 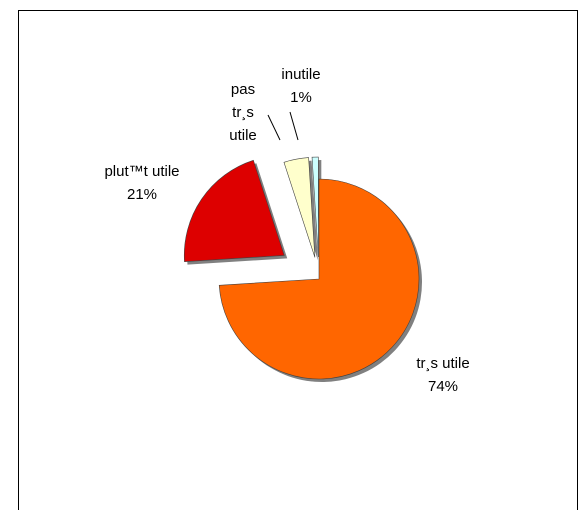 I want to click on label-inutile-name: inutile, so click(x=300, y=74).